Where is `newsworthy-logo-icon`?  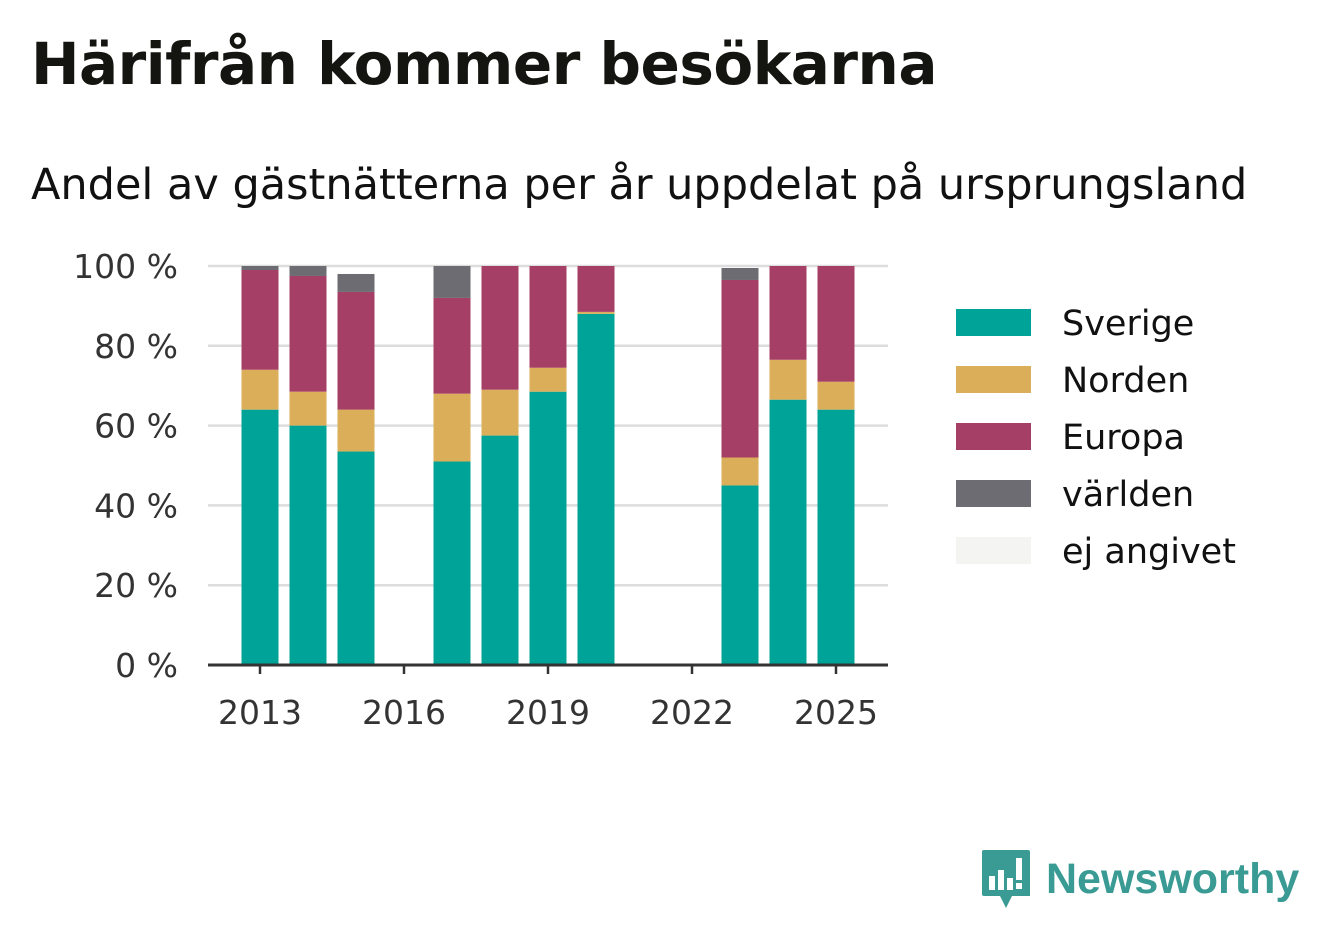 newsworthy-logo-icon is located at coordinates (1006, 879).